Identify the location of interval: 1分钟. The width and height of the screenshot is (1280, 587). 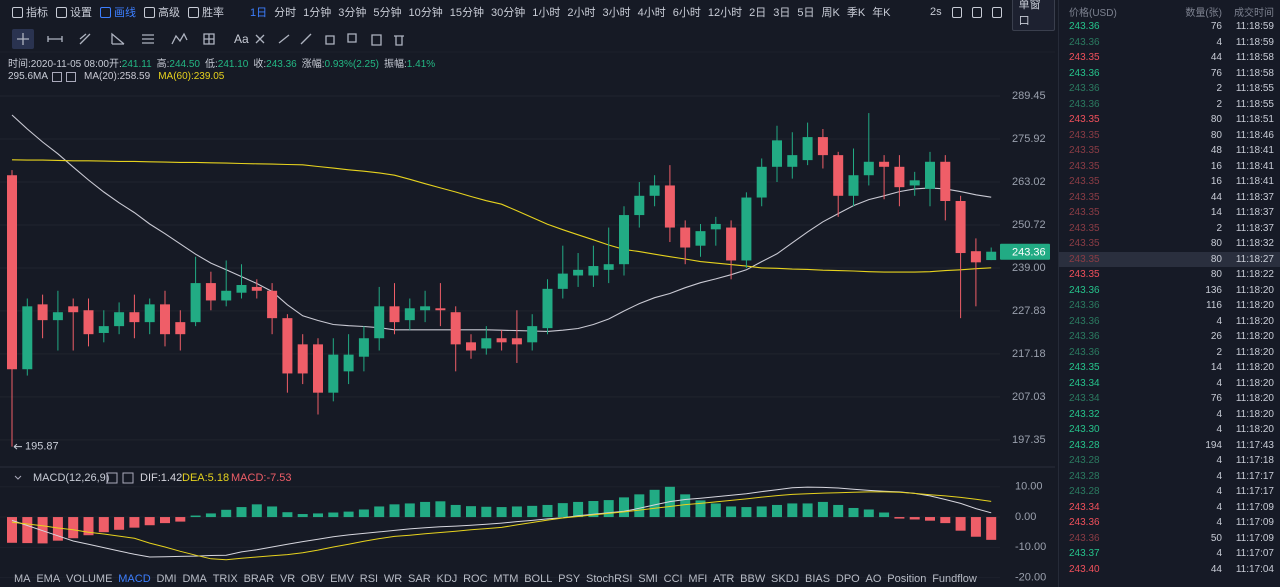
(317, 13).